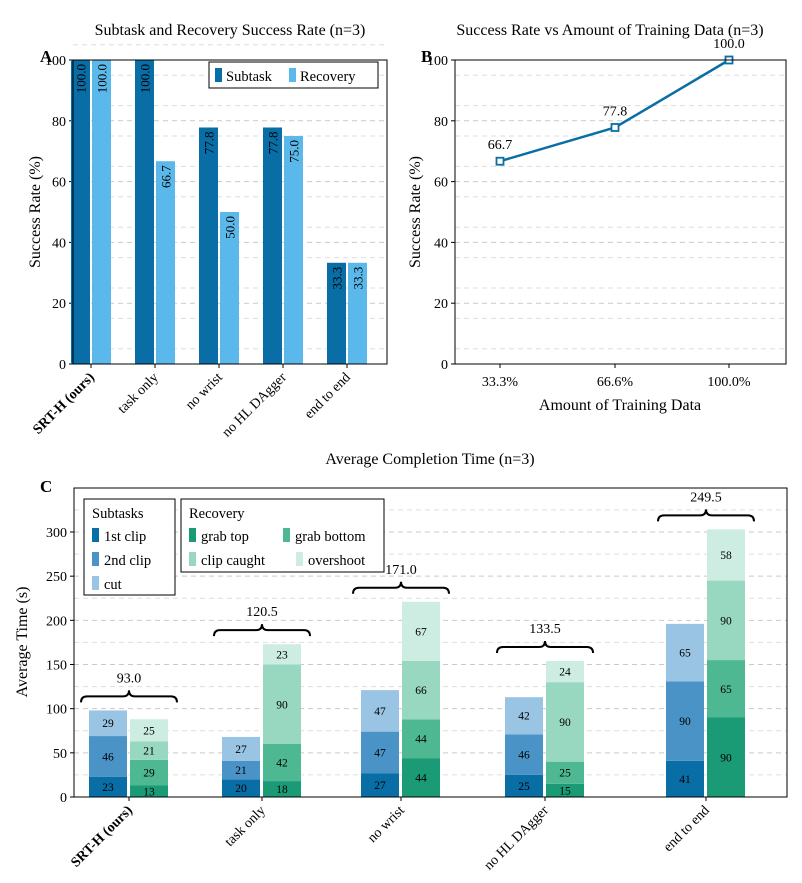 The width and height of the screenshot is (802, 883). I want to click on y-tick-label: 250, so click(56, 577).